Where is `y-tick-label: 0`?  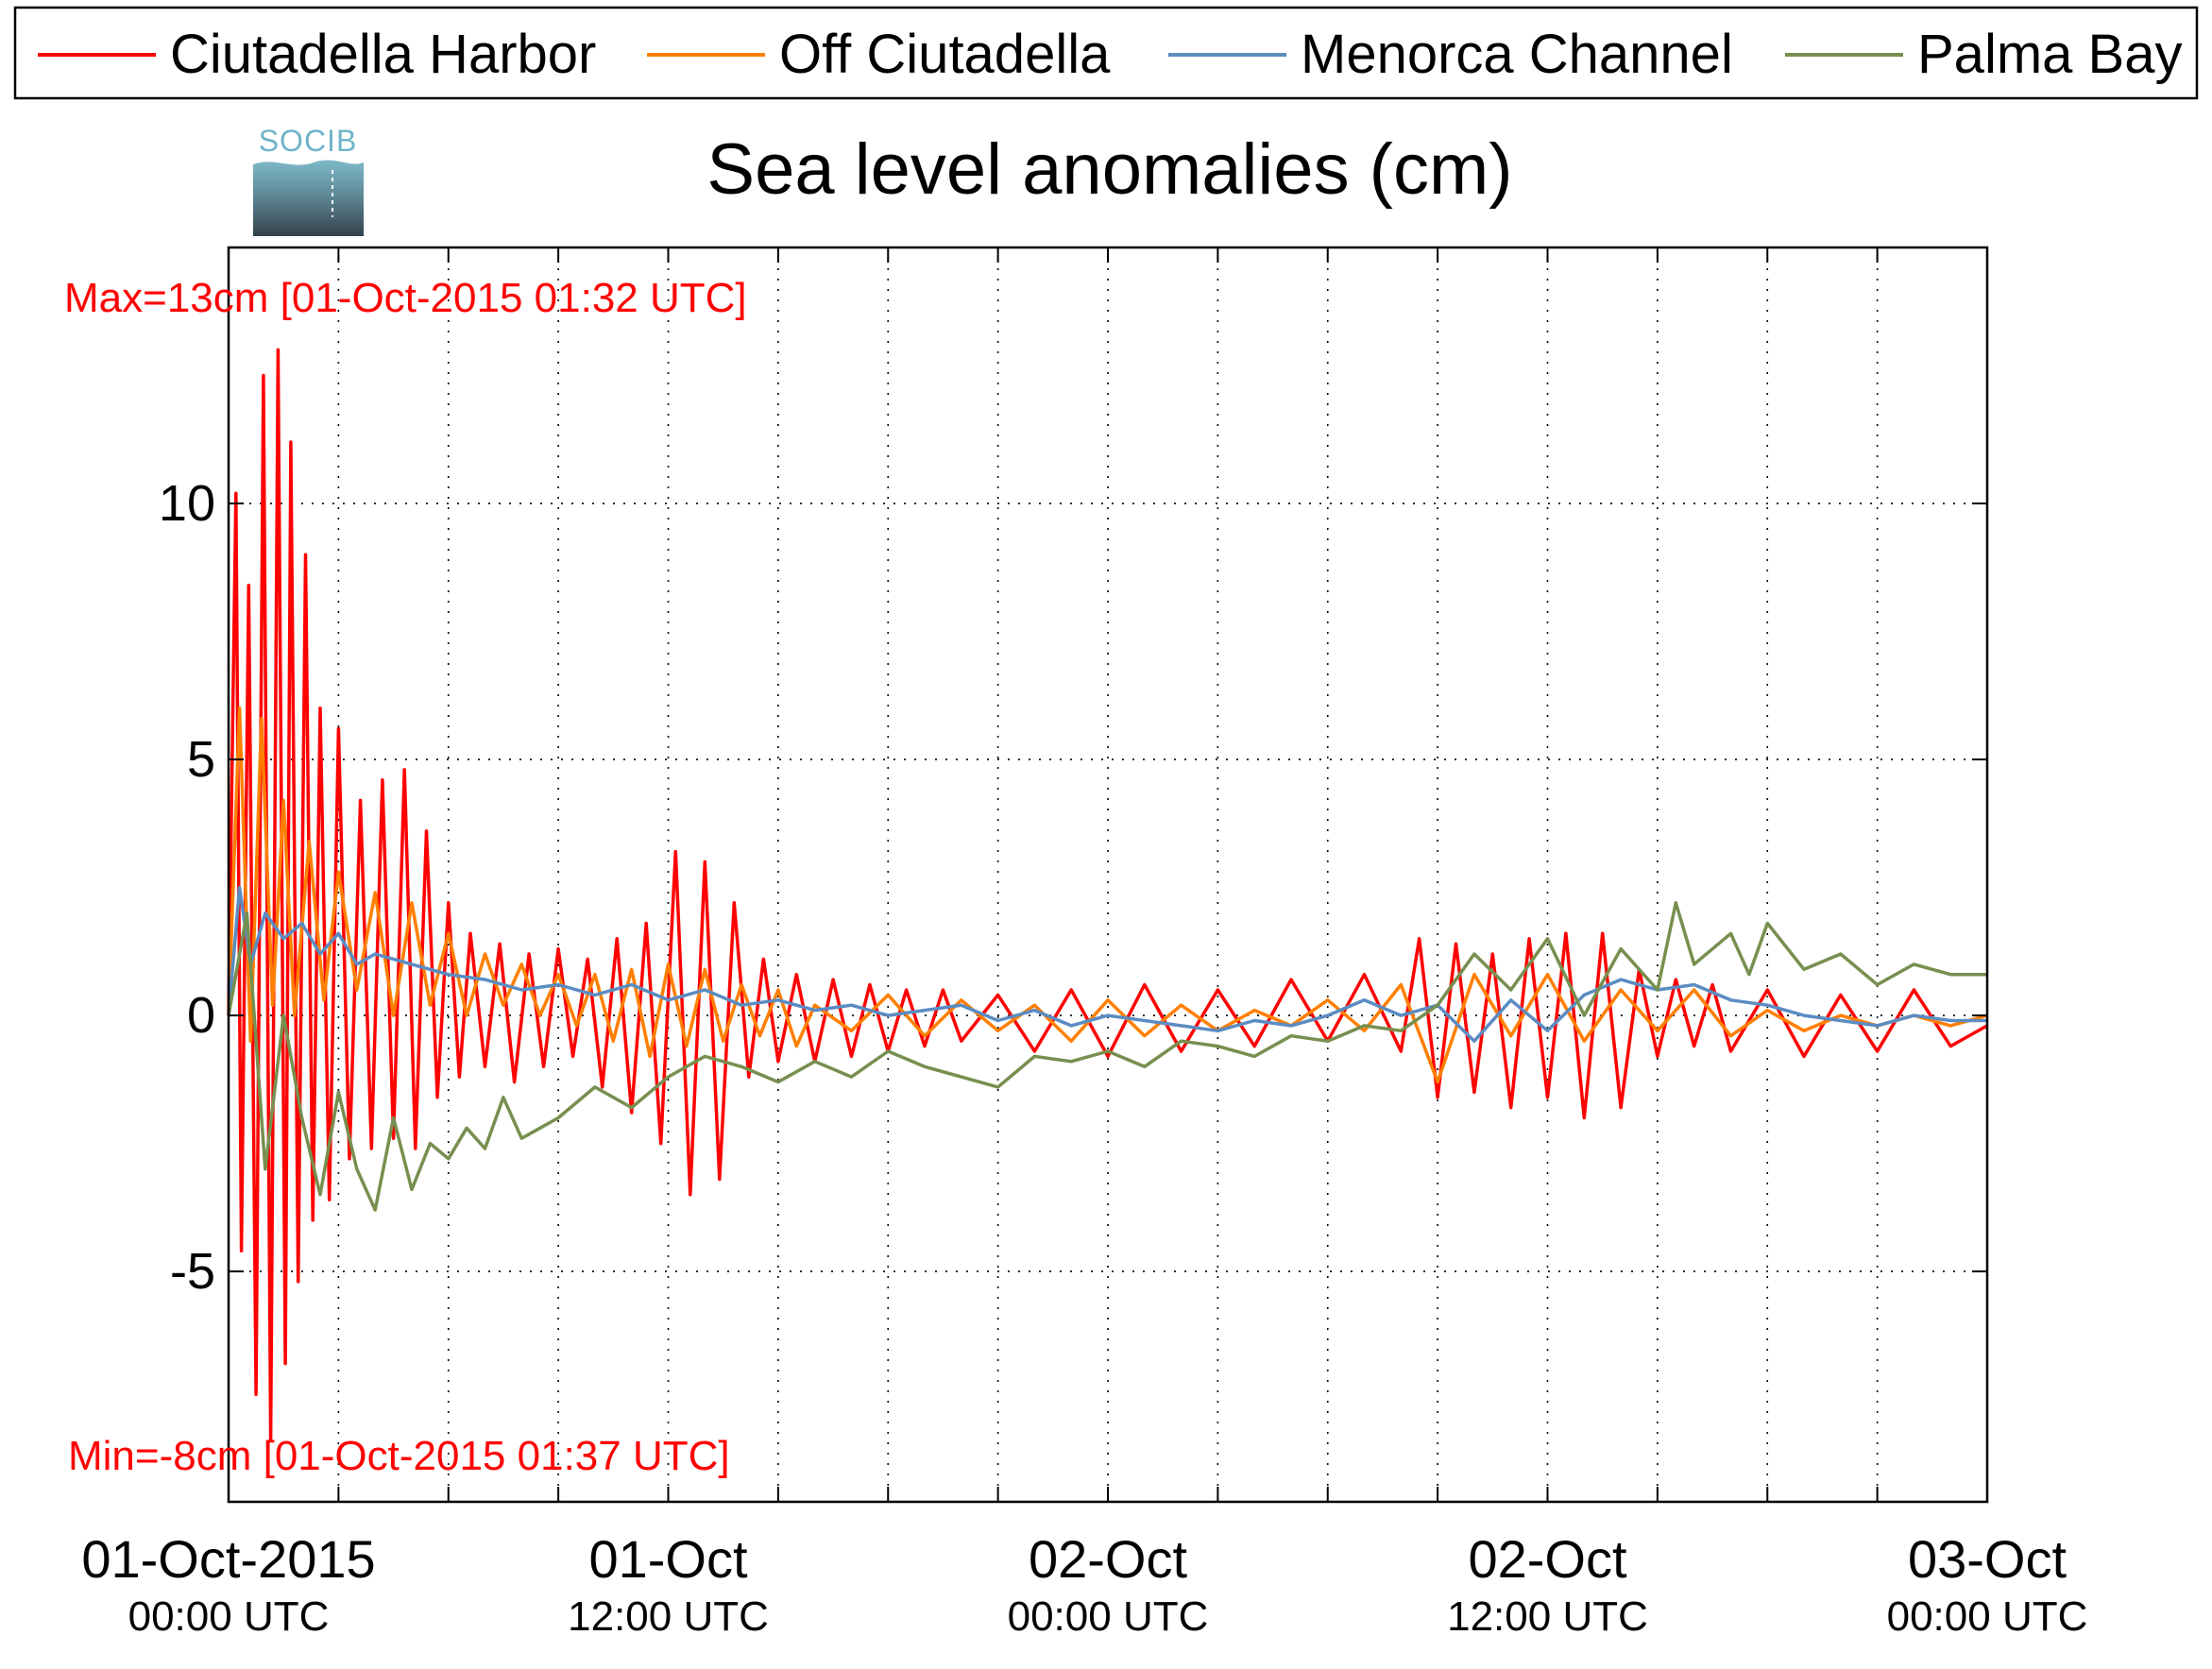
y-tick-label: 0 is located at coordinates (201, 1016).